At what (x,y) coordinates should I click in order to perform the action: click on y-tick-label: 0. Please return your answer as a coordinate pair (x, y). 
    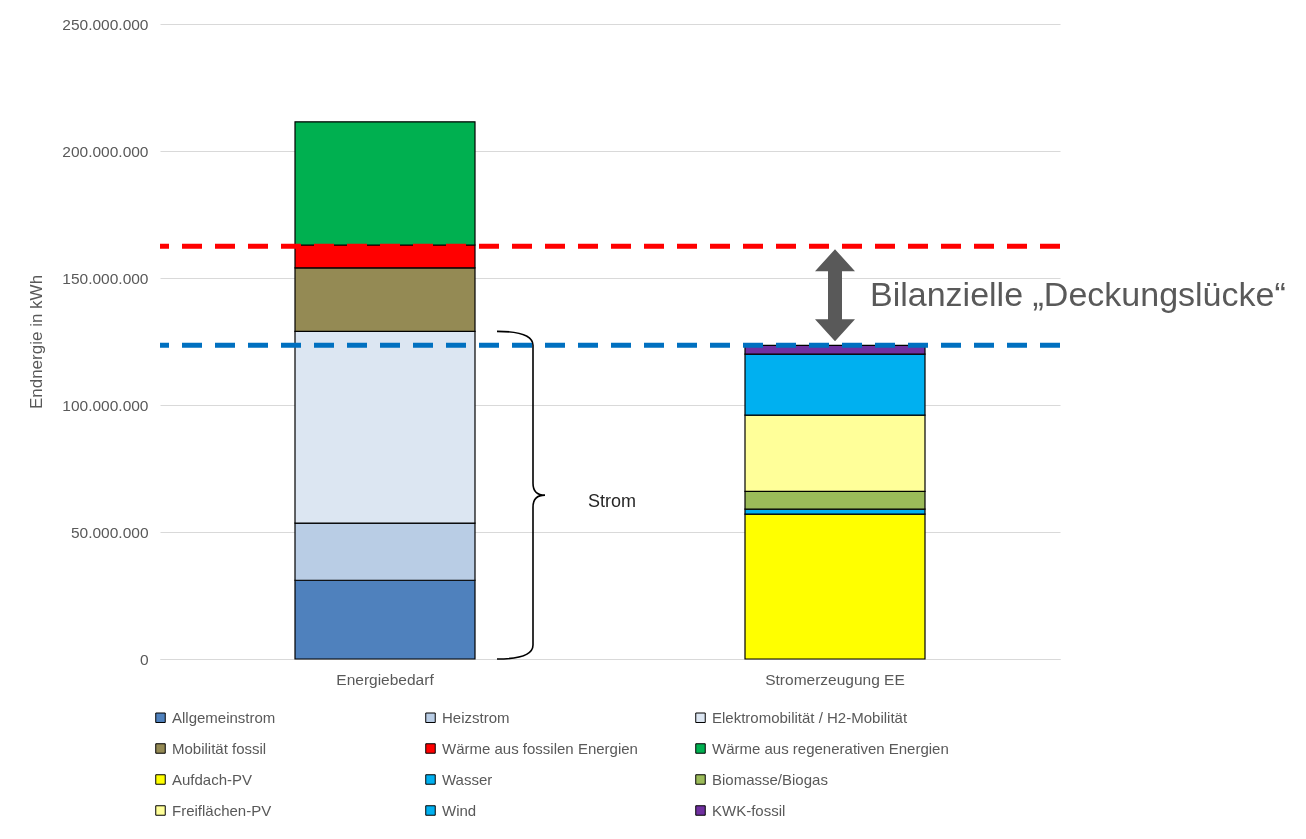
    Looking at the image, I should click on (144, 659).